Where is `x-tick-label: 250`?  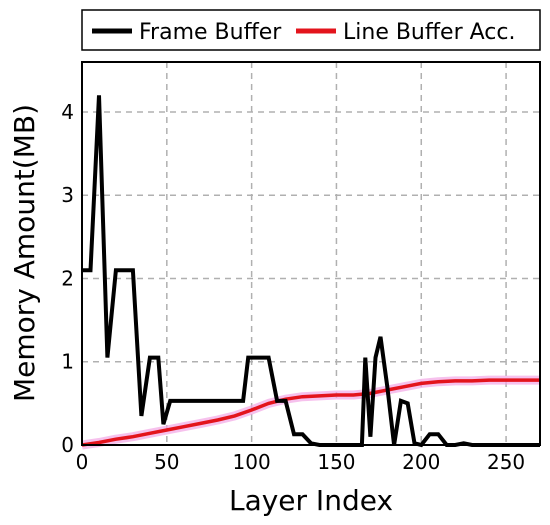
x-tick-label: 250 is located at coordinates (506, 462).